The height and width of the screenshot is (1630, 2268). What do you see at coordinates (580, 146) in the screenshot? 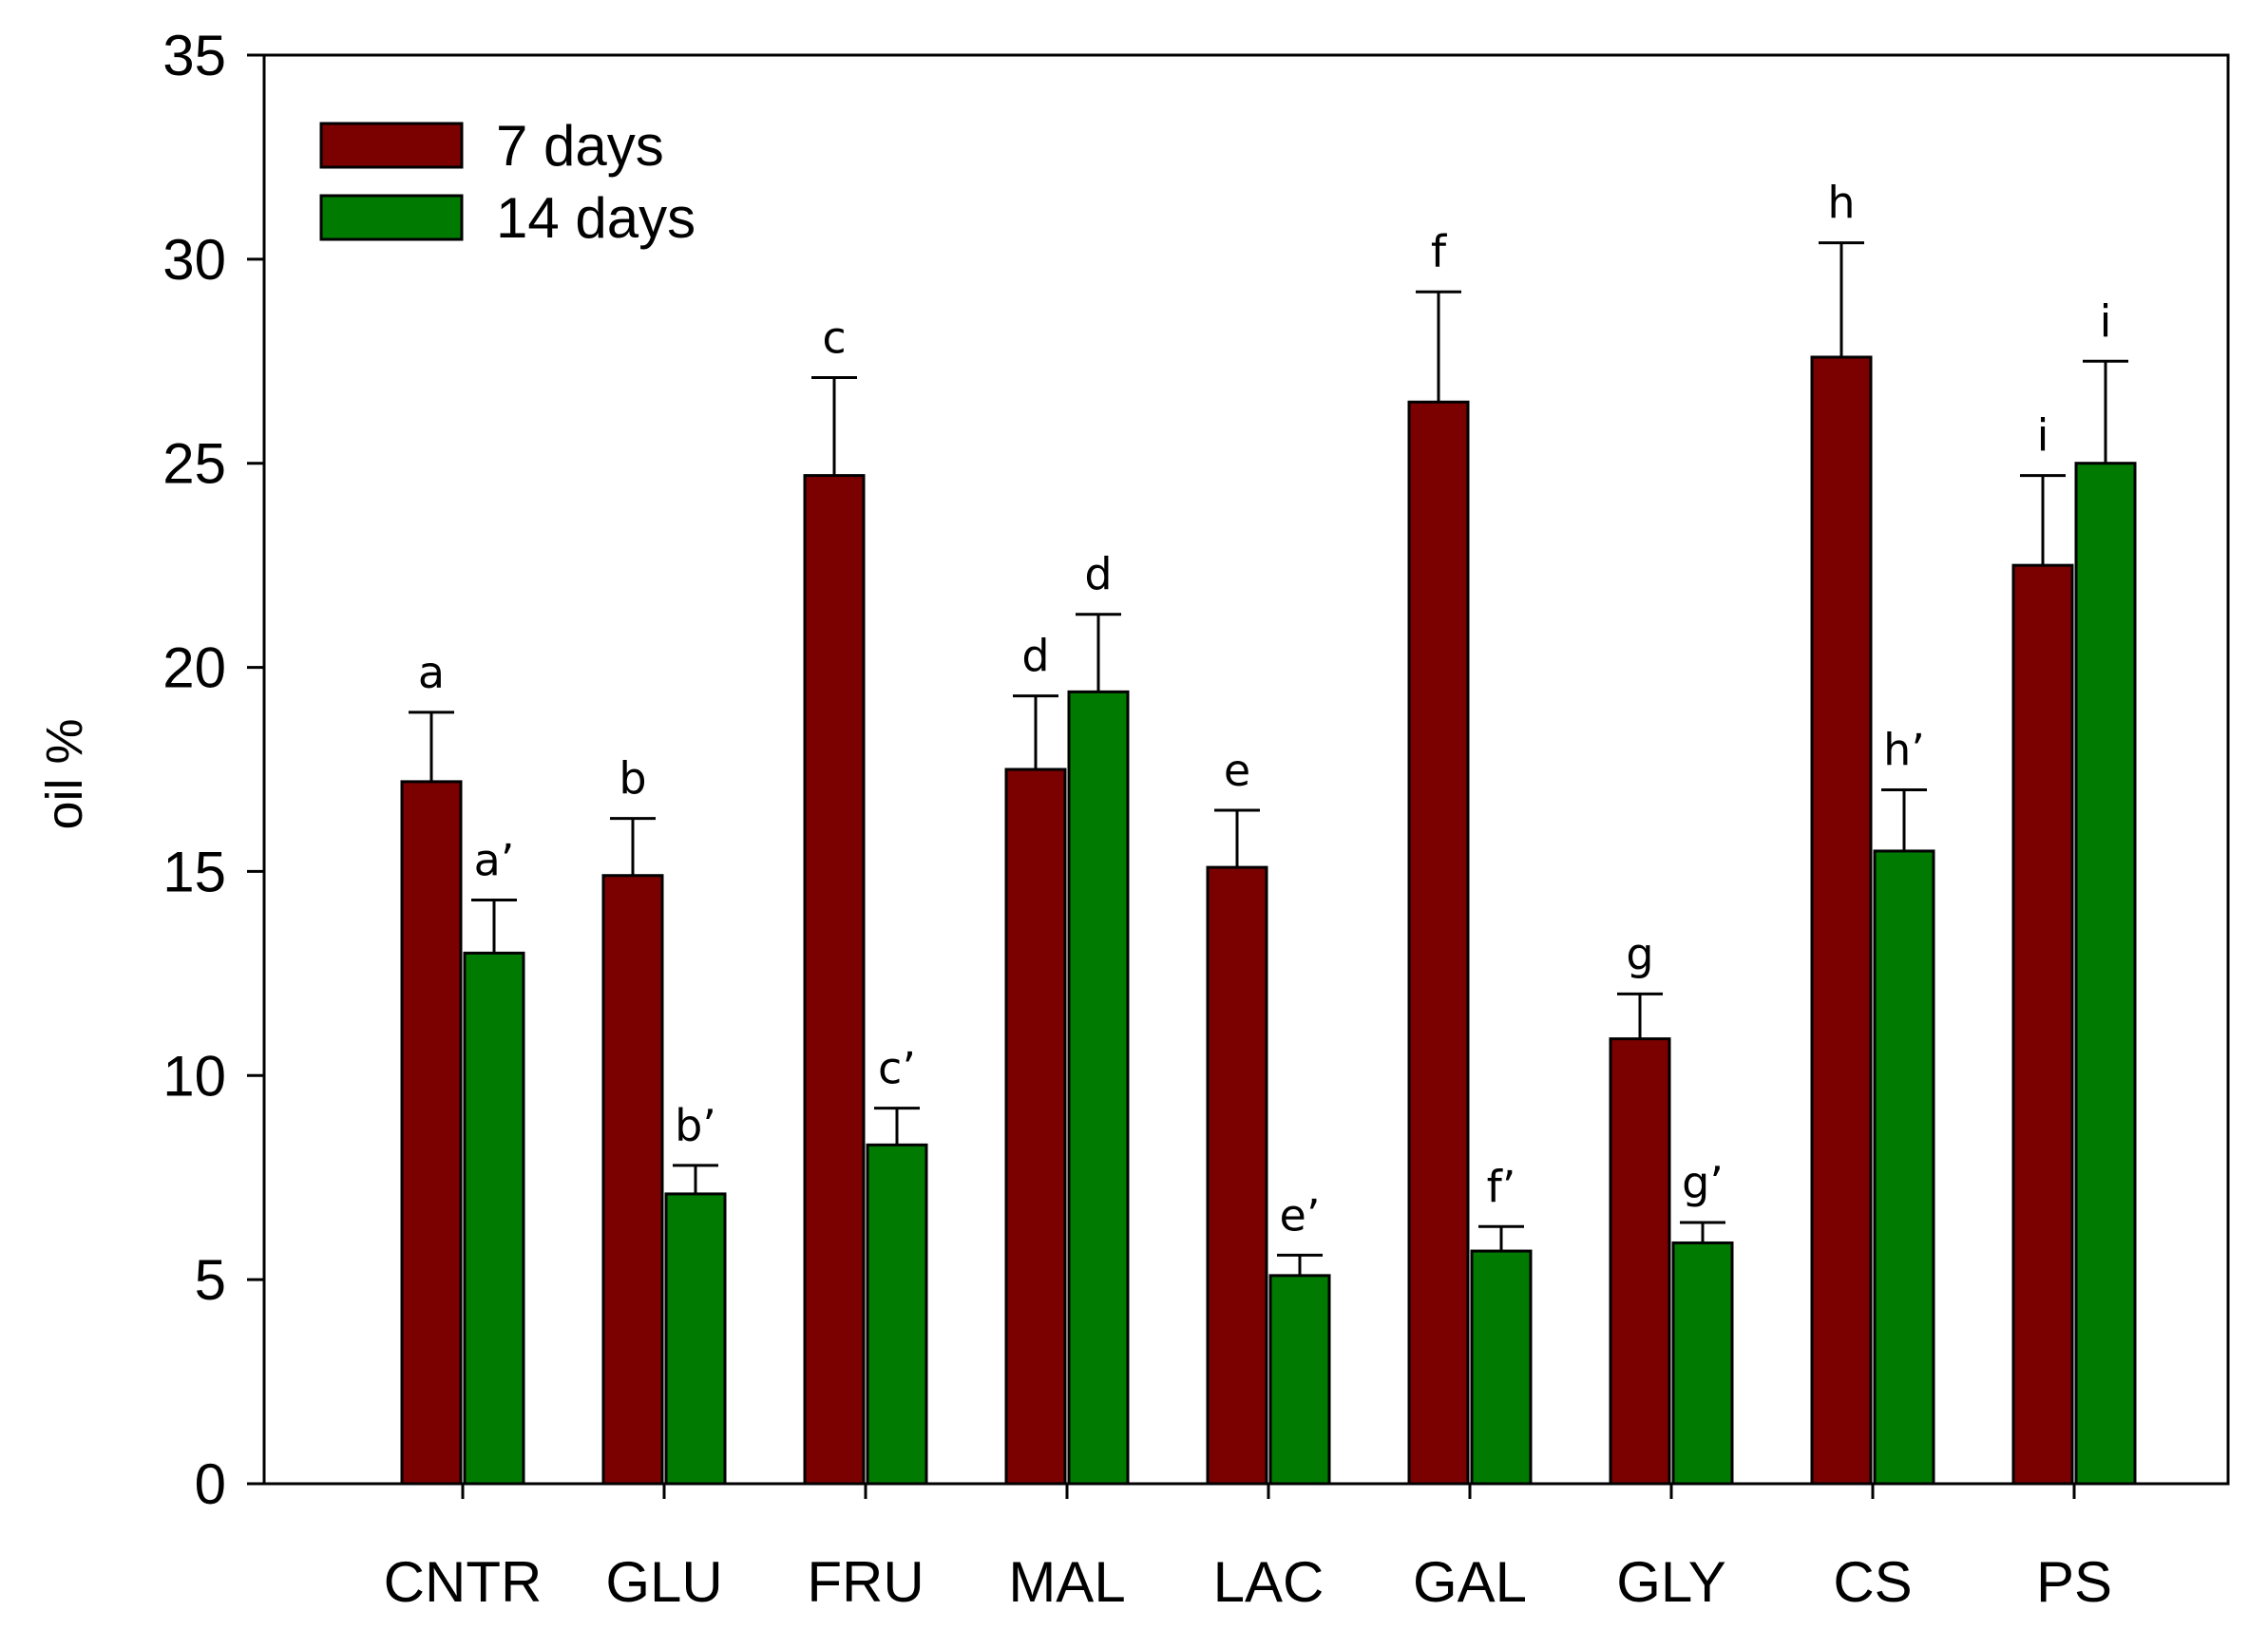
I see `legend-label-7-days: 7 days` at bounding box center [580, 146].